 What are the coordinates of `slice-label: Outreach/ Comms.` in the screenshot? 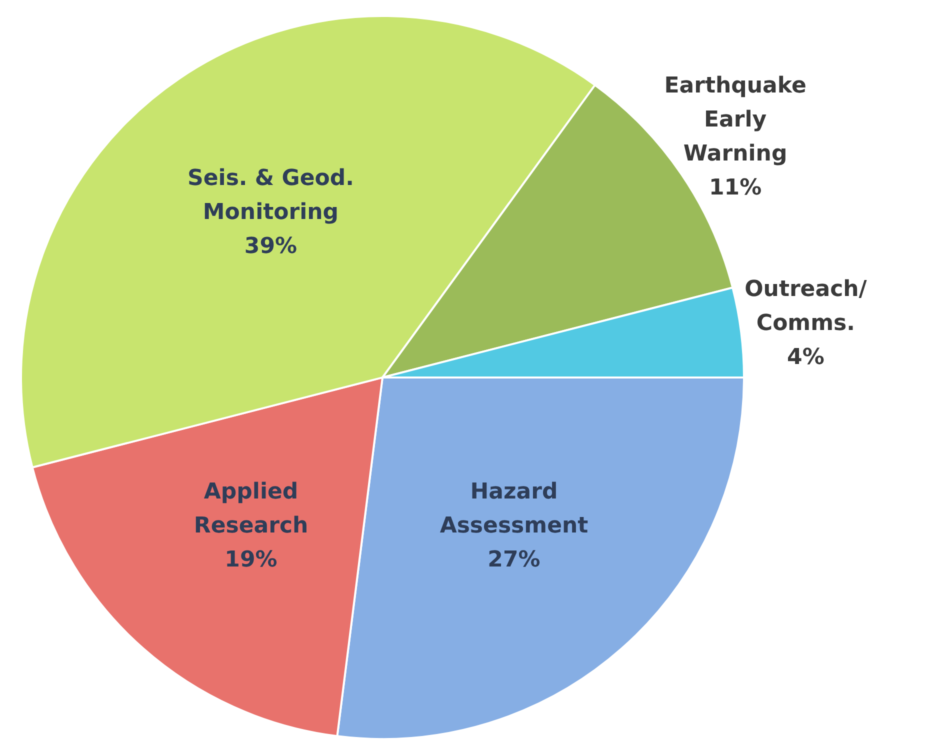 It's located at (806, 306).